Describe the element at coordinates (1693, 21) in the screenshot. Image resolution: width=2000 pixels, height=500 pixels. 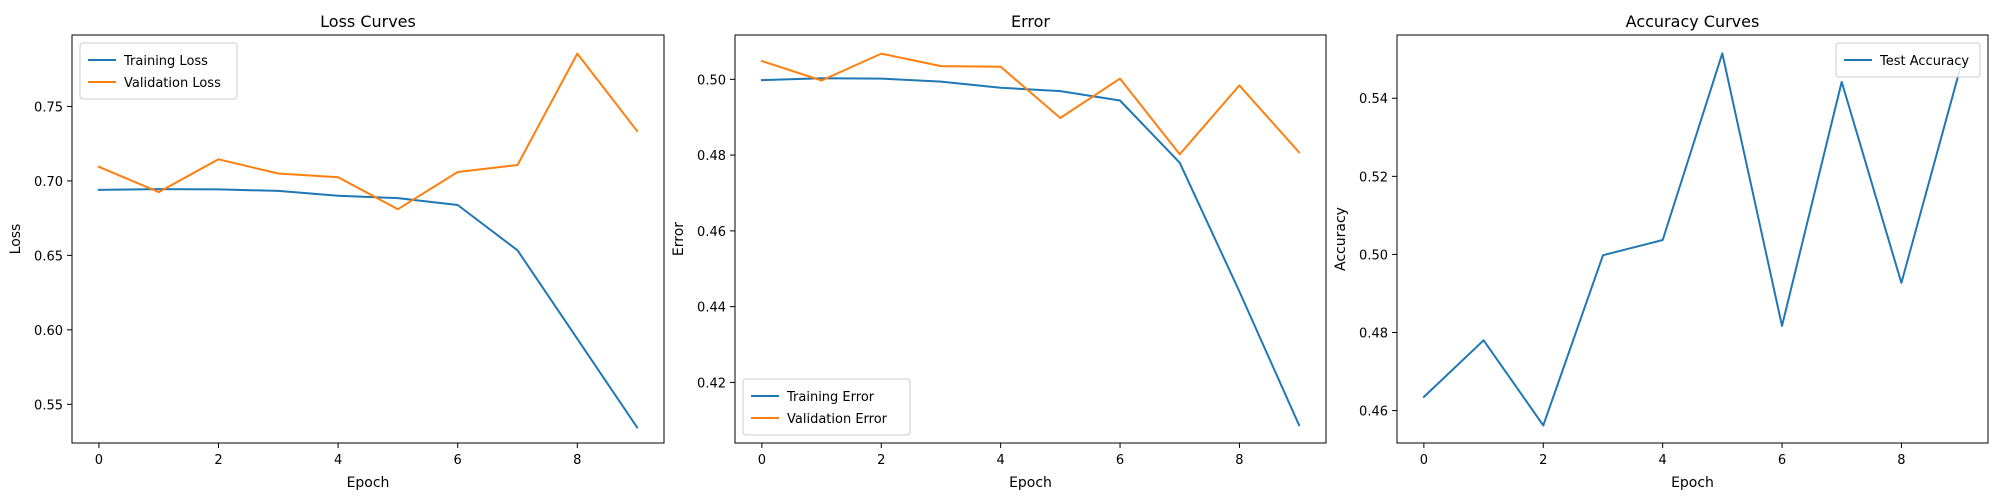
I see `chart-title: Accuracy Curves` at that location.